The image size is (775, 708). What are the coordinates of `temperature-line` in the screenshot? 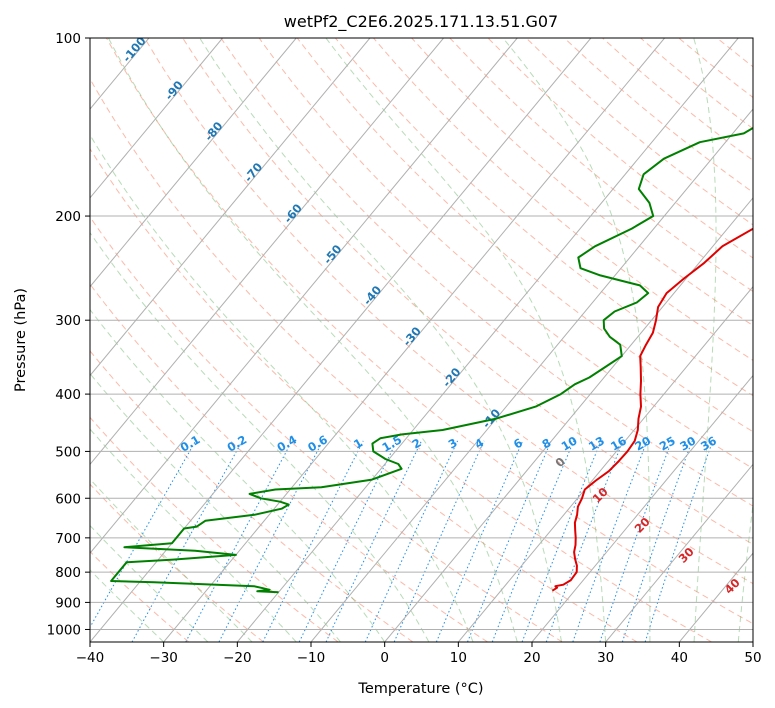 It's located at (652, 409).